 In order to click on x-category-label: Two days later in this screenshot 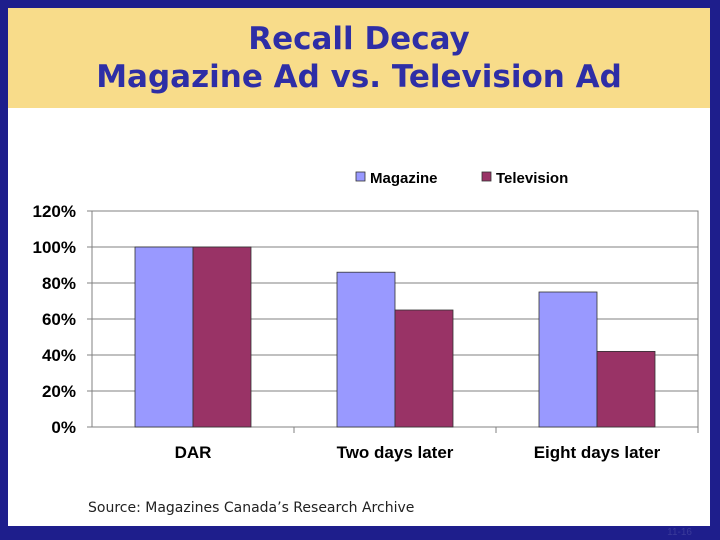, I will do `click(395, 452)`.